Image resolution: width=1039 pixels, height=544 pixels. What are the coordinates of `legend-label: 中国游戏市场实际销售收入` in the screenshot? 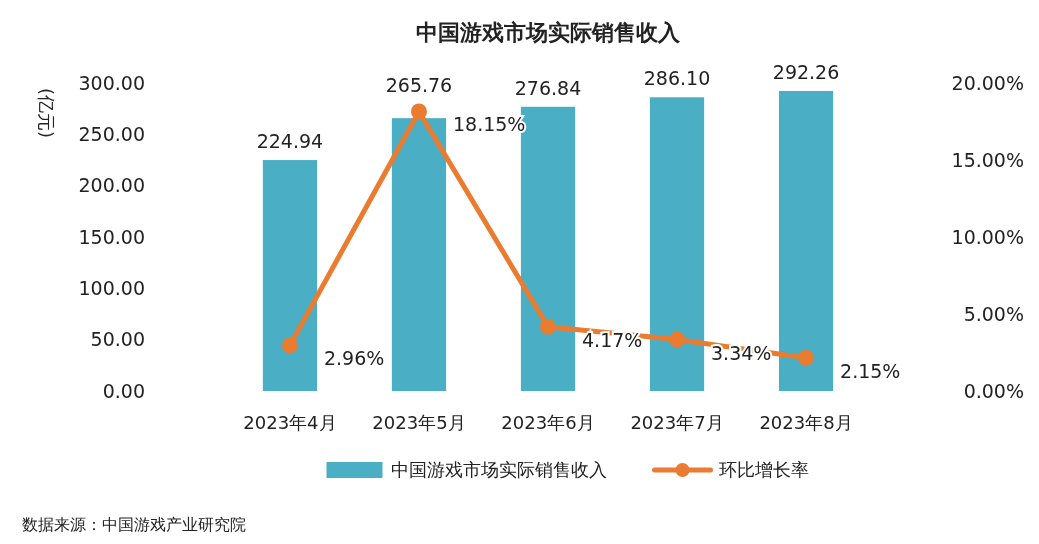 It's located at (498, 470).